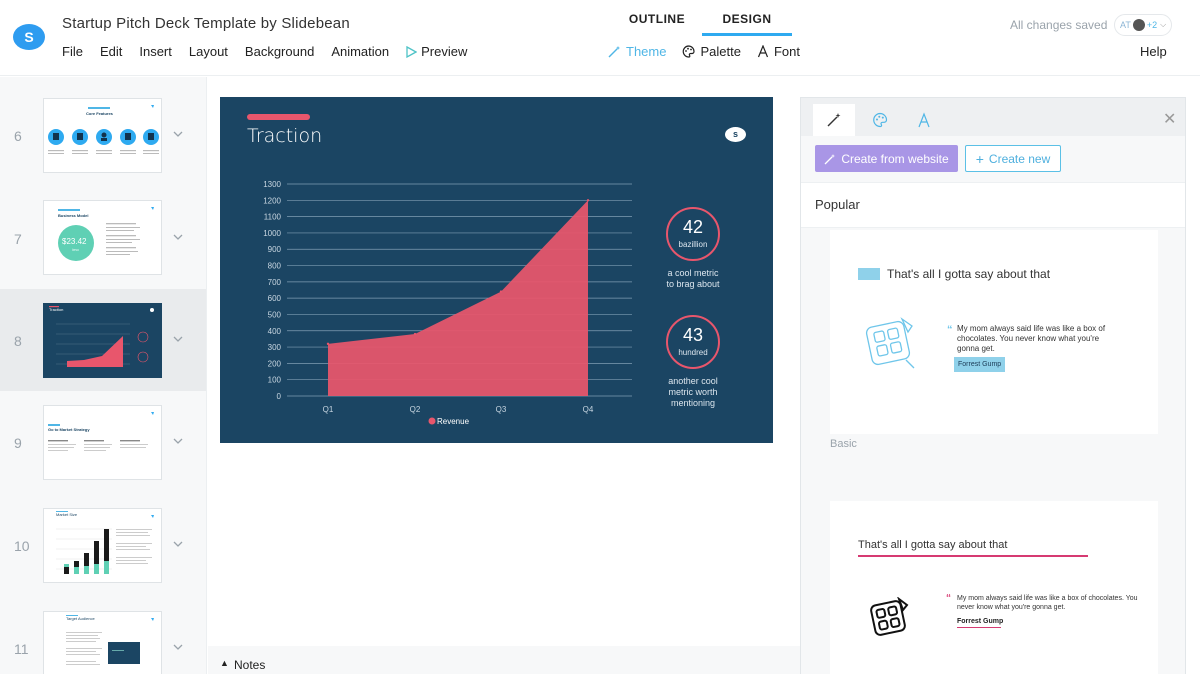  I want to click on panel-tab-font, so click(924, 120).